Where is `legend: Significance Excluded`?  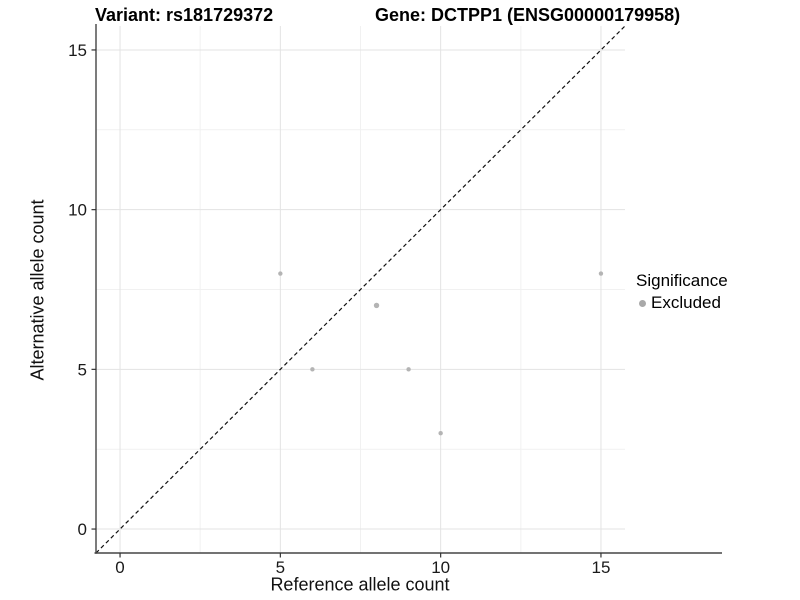 legend: Significance Excluded is located at coordinates (682, 292).